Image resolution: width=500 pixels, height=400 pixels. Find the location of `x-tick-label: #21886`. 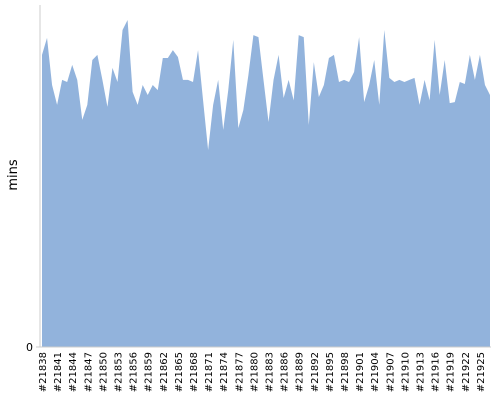

x-tick-label: #21886 is located at coordinates (285, 372).